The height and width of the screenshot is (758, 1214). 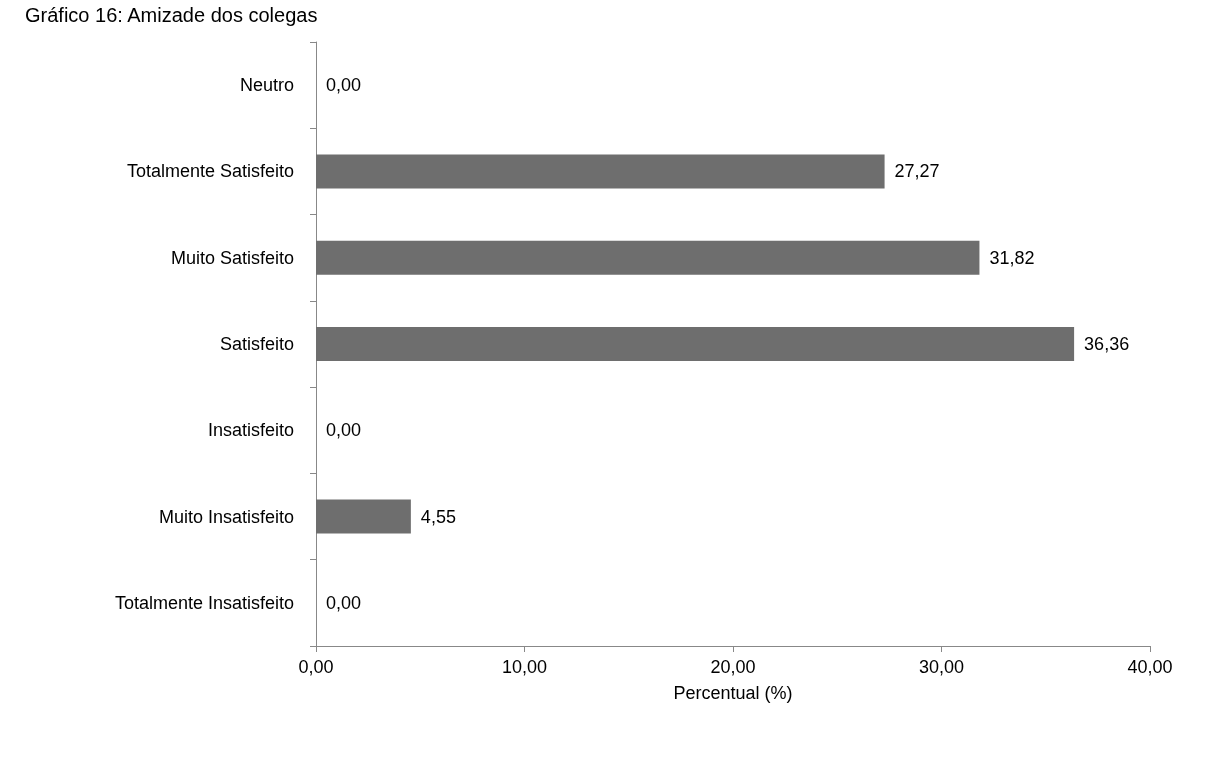 What do you see at coordinates (204, 602) in the screenshot?
I see `y-tick-label: Totalmente Insatisfeito` at bounding box center [204, 602].